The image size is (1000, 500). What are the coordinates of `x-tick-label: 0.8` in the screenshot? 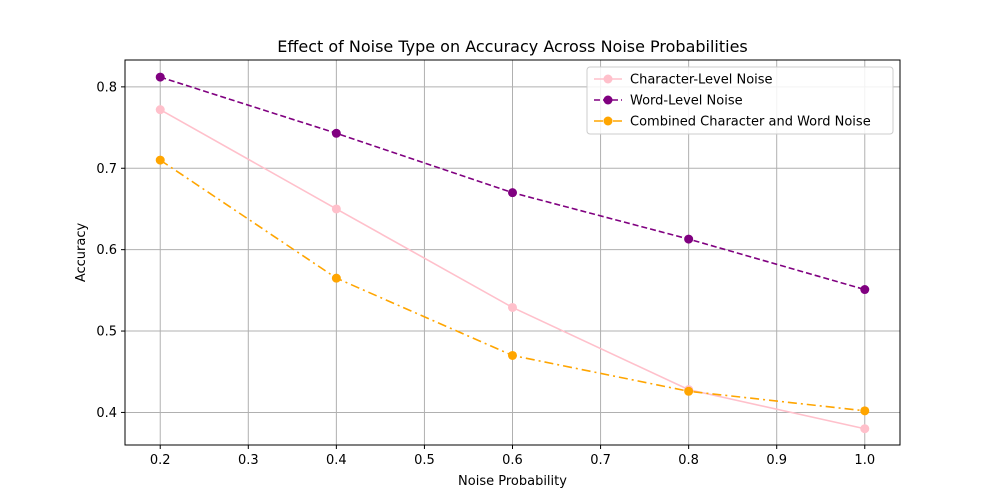 It's located at (688, 460).